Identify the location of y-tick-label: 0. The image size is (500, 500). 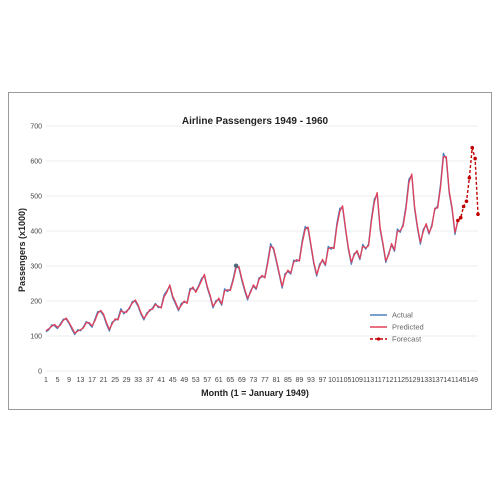
(40, 372).